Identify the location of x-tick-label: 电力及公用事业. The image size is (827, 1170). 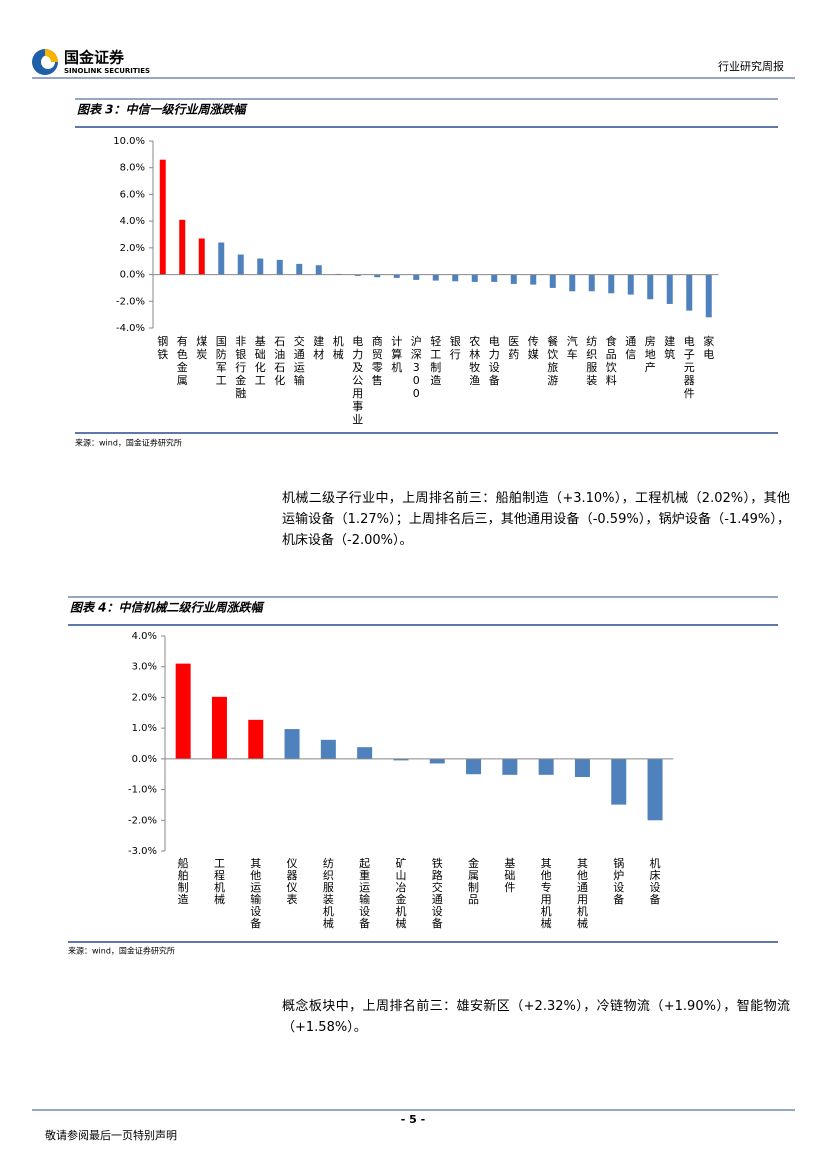
(357, 380).